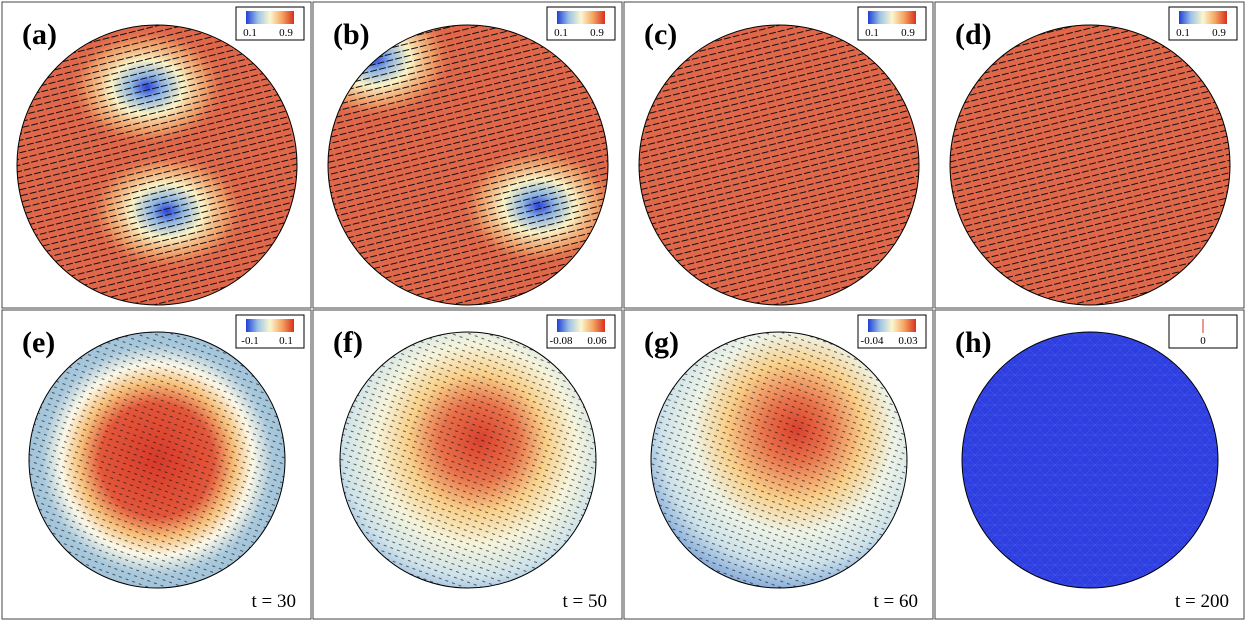 This screenshot has height=621, width=1247. I want to click on panel: (a) 0.1 0.9, so click(156, 155).